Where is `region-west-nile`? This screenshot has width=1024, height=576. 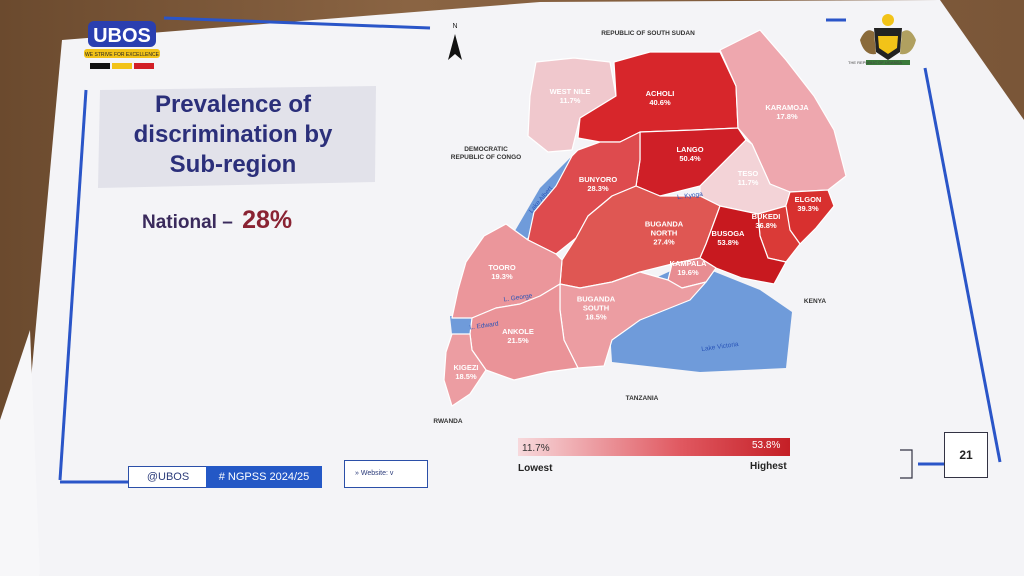
region-west-nile is located at coordinates (572, 105).